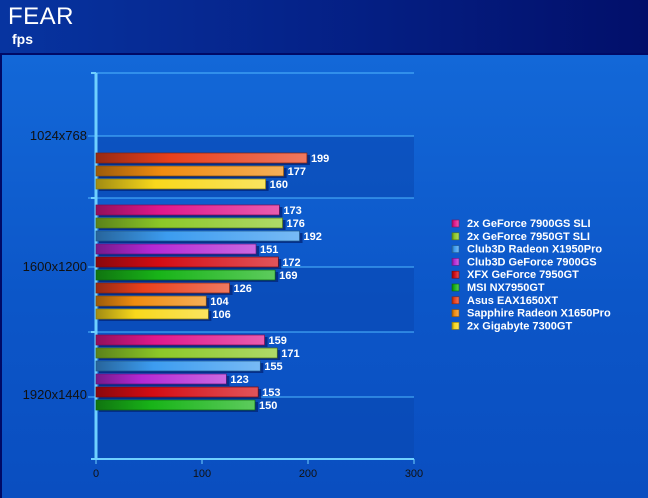 This screenshot has height=498, width=648. I want to click on bar-value-label-2-5: 150, so click(268, 406).